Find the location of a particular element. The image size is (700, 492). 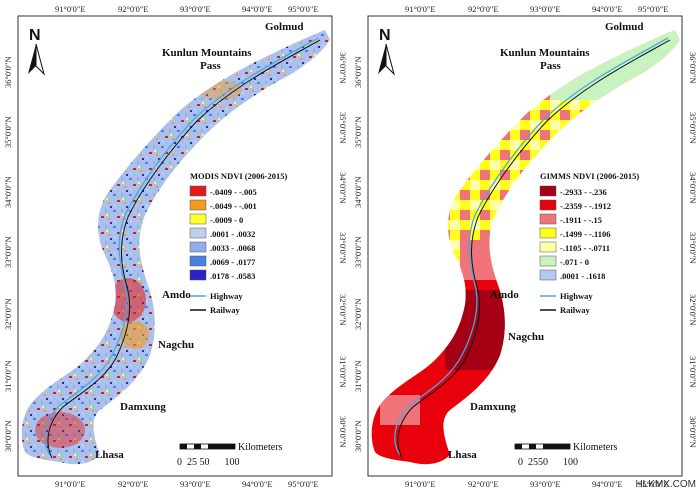

legend-item: -.0409 - -.005 is located at coordinates (223, 191).